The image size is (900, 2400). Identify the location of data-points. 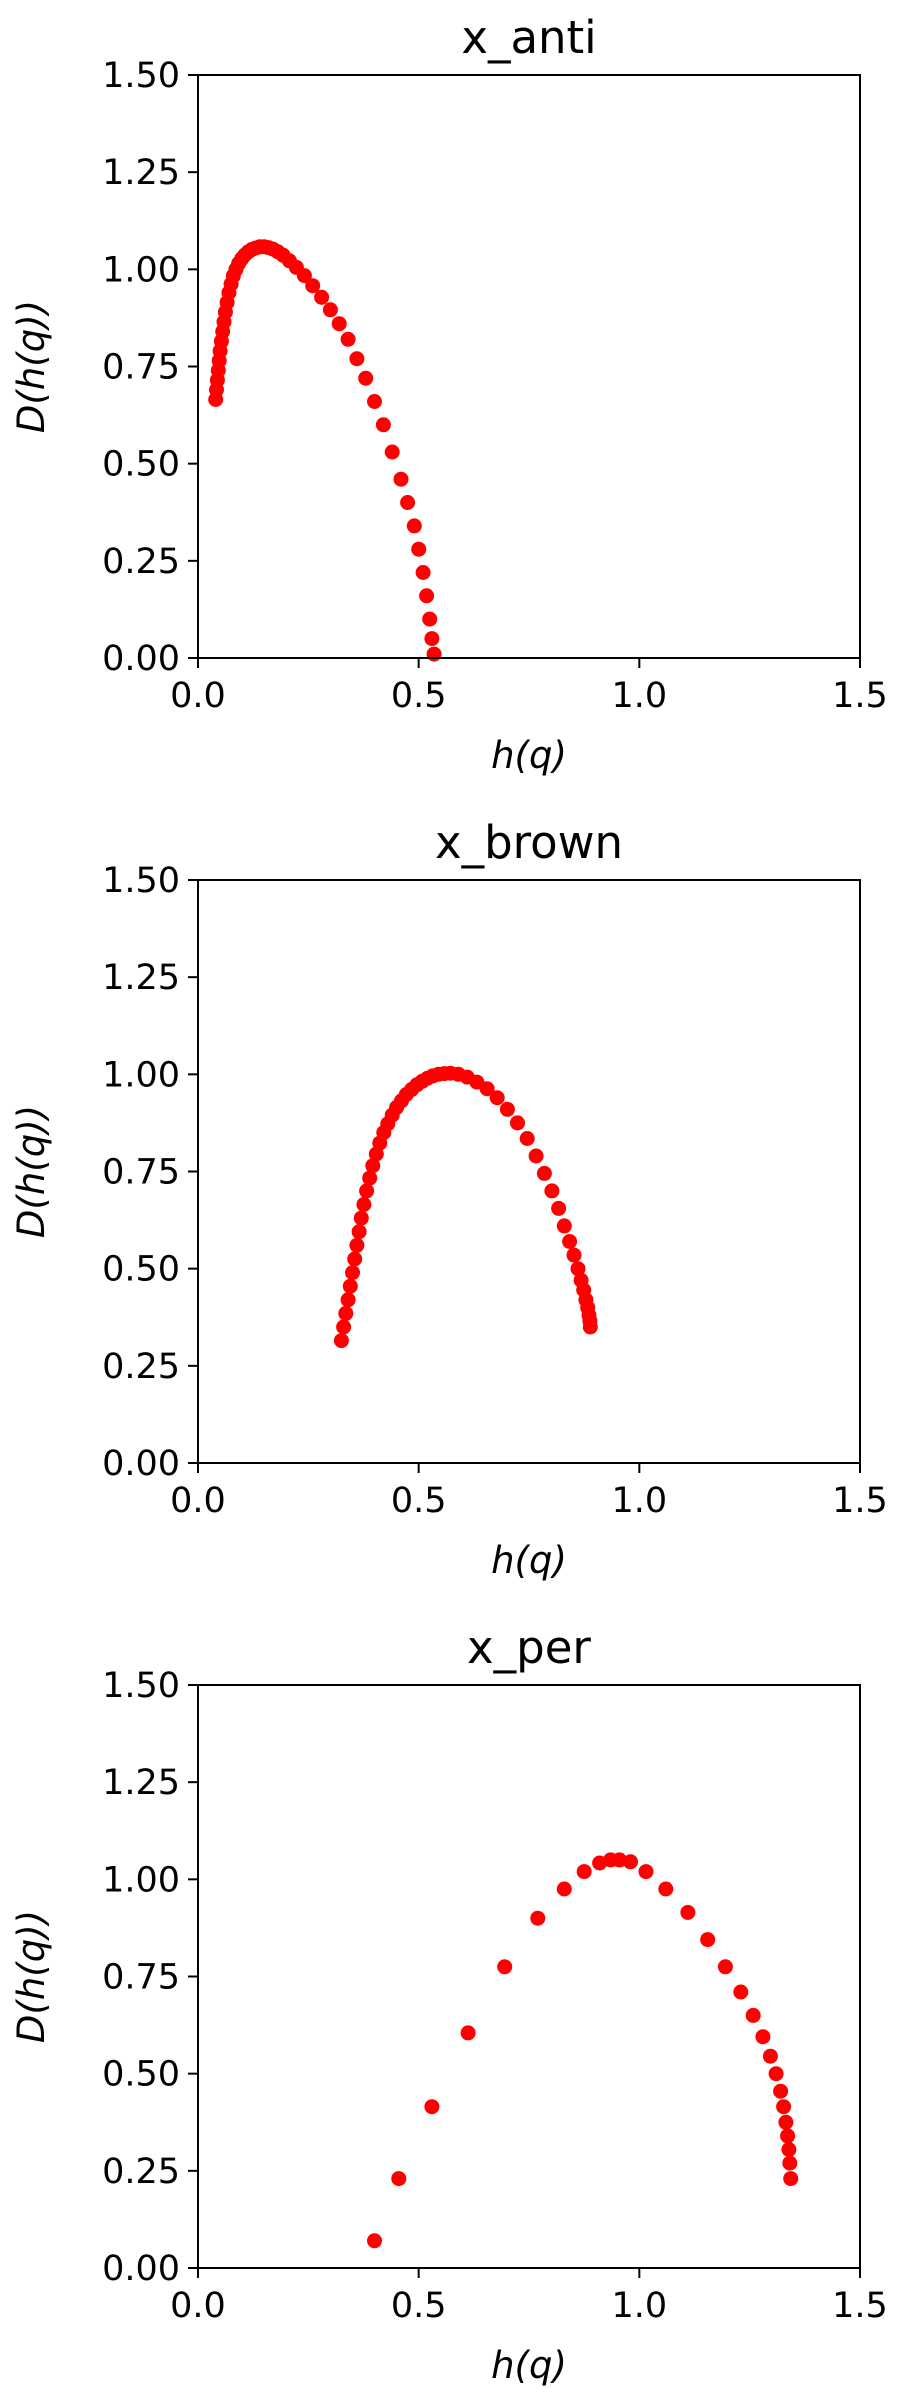
(583, 2050).